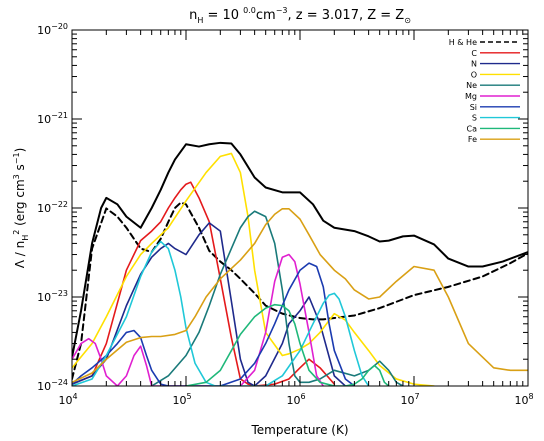  What do you see at coordinates (20, 204) in the screenshot?
I see `ylabel-part: (erg cm` at bounding box center [20, 204].